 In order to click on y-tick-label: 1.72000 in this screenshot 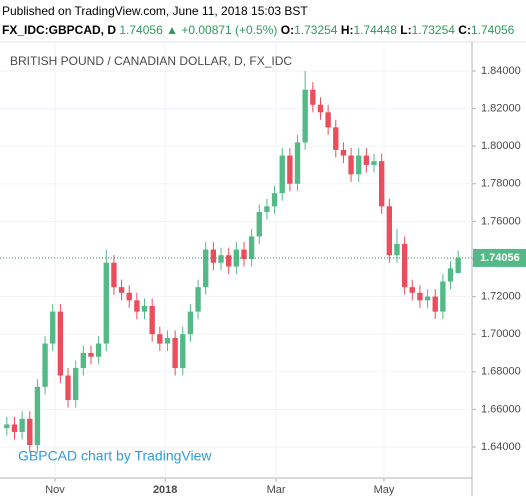, I will do `click(501, 296)`.